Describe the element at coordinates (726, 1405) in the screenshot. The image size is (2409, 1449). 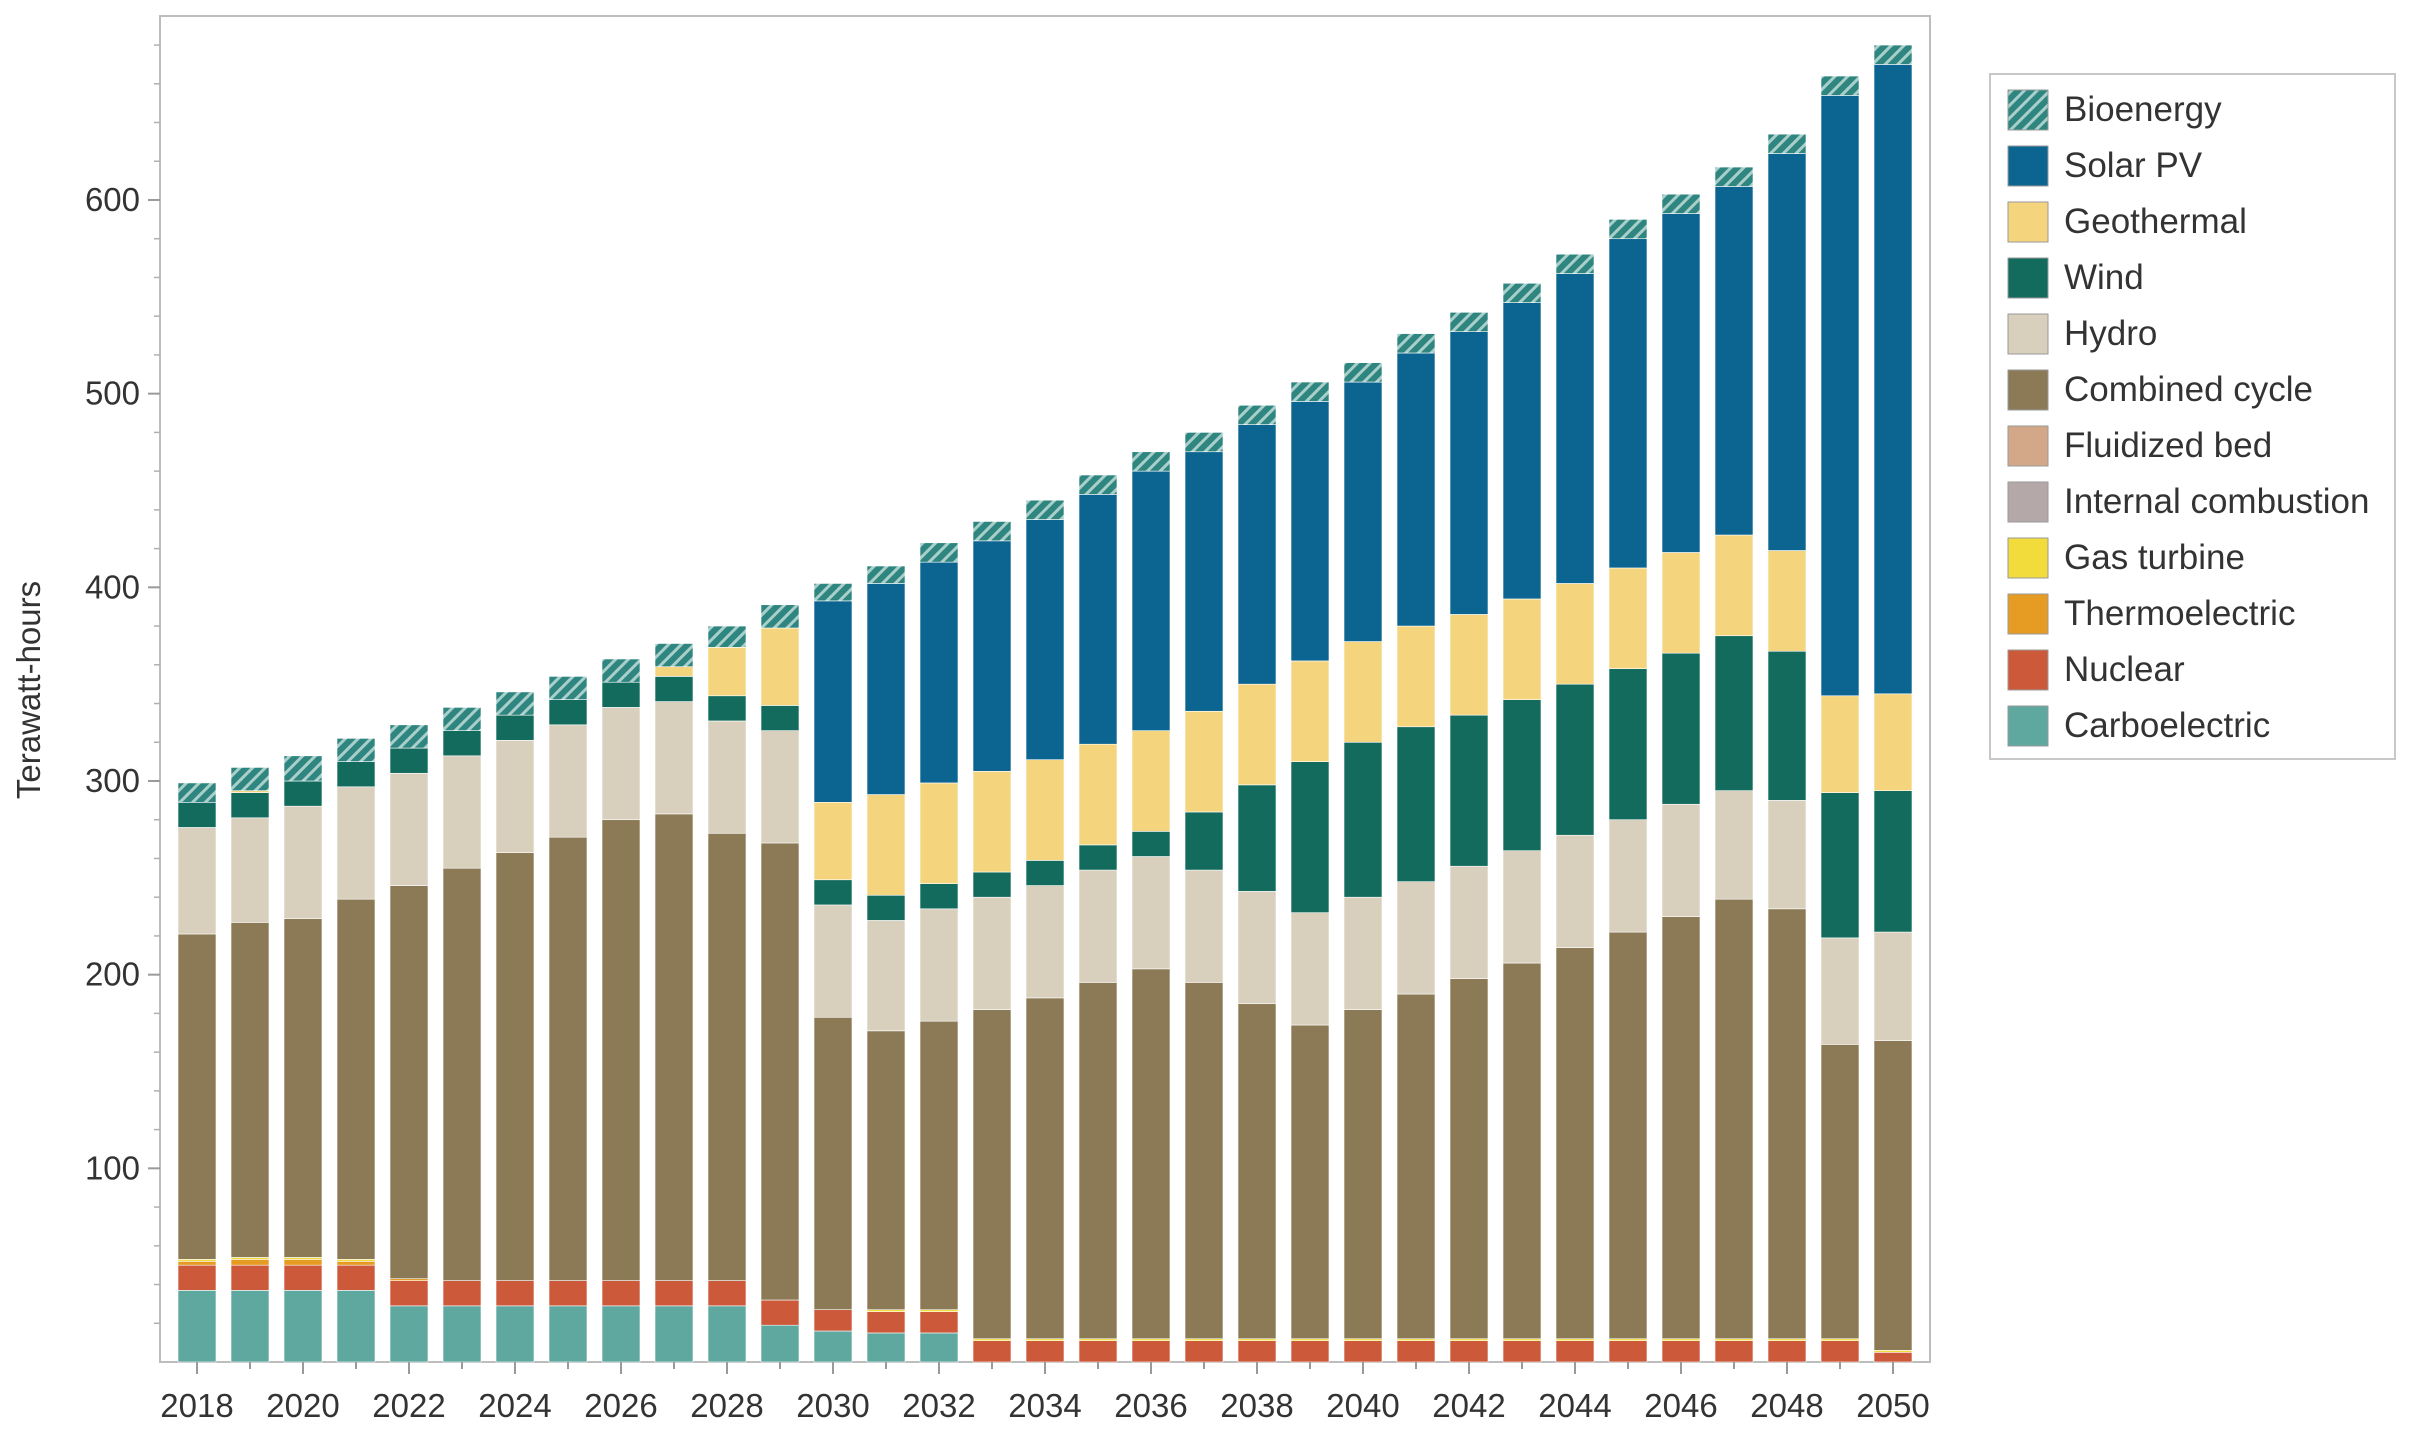
I see `x-tick-label: 2028` at that location.